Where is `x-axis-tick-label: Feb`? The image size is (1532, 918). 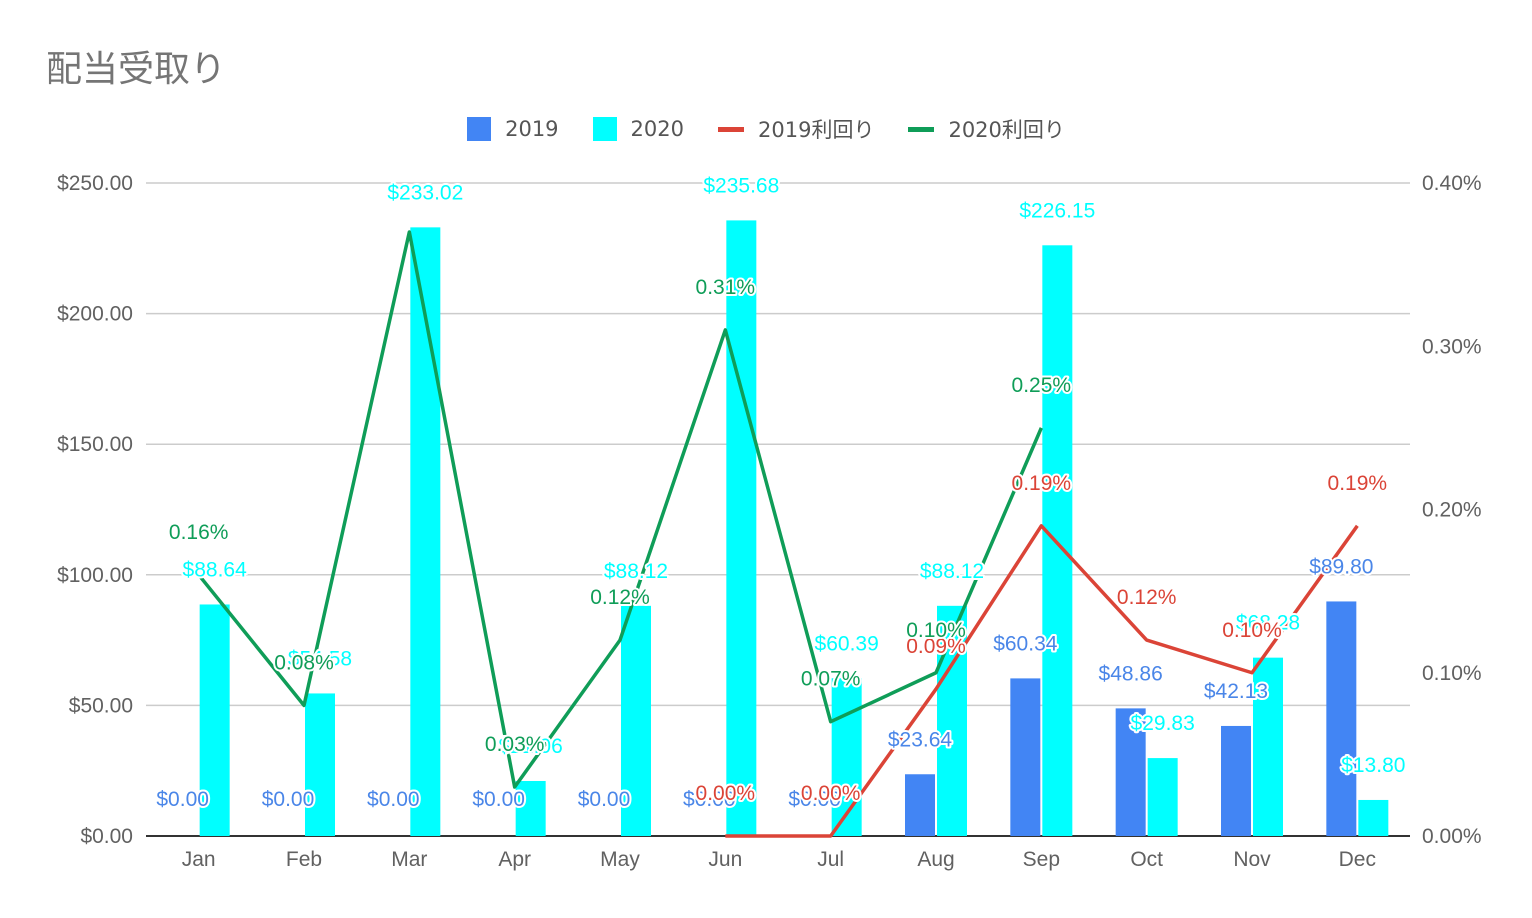
x-axis-tick-label: Feb is located at coordinates (304, 859).